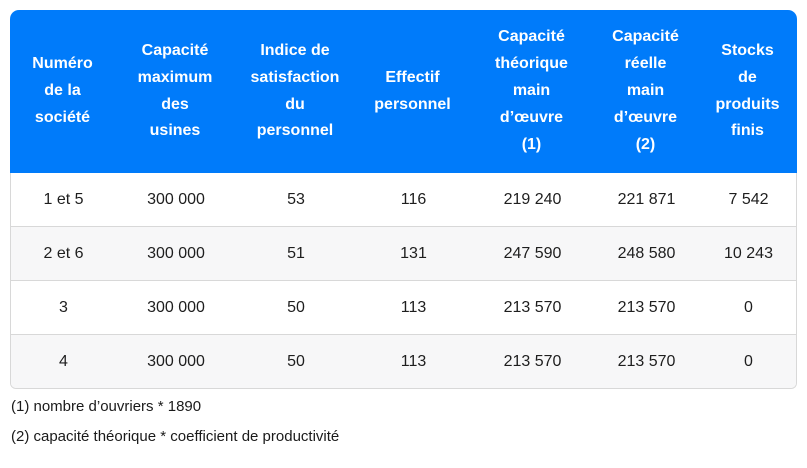  What do you see at coordinates (646, 253) in the screenshot?
I see `table-cell: 248 580` at bounding box center [646, 253].